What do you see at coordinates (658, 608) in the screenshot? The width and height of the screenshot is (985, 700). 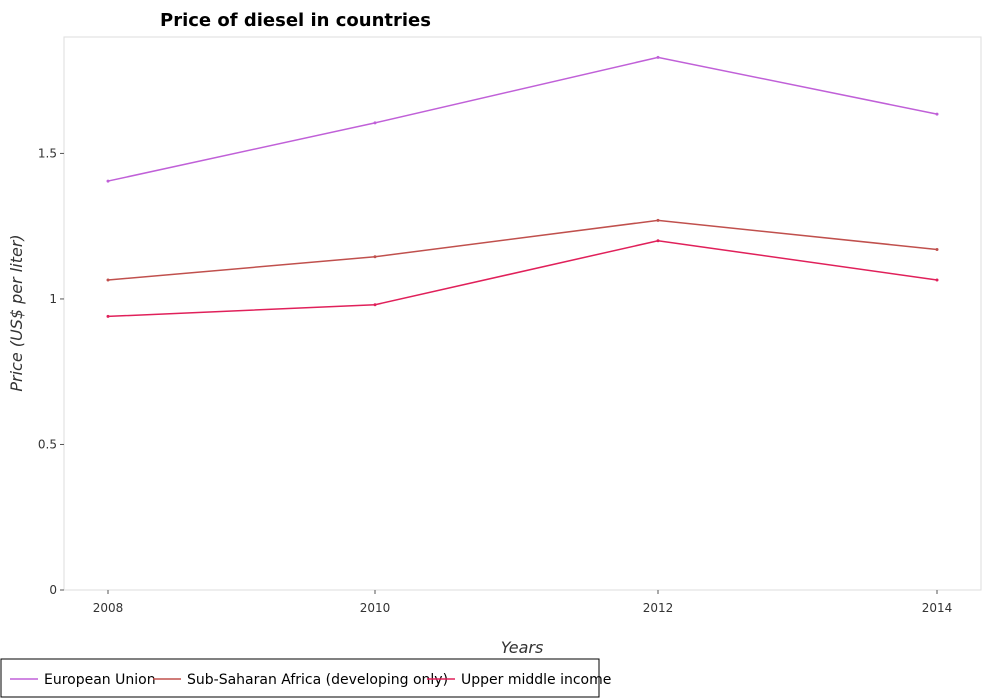 I see `x-tick-label: 2012` at bounding box center [658, 608].